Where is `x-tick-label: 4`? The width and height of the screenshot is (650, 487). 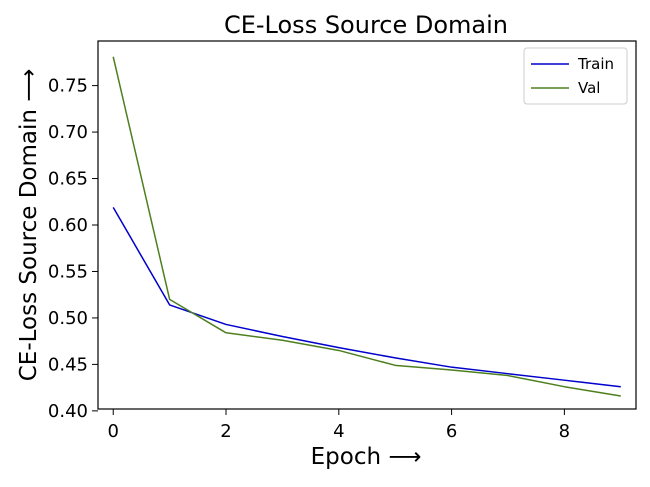 x-tick-label: 4 is located at coordinates (338, 431).